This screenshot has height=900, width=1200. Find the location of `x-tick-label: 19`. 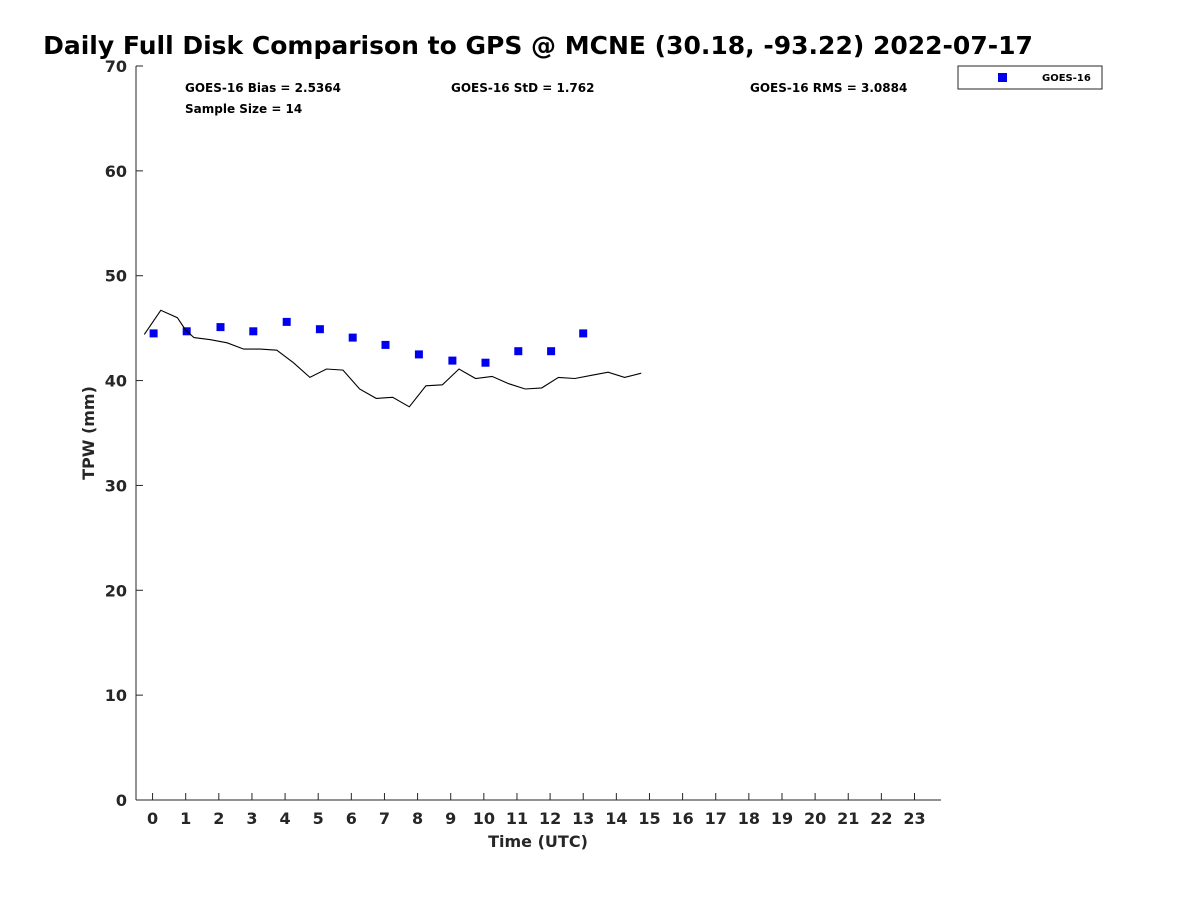

x-tick-label: 19 is located at coordinates (782, 818).